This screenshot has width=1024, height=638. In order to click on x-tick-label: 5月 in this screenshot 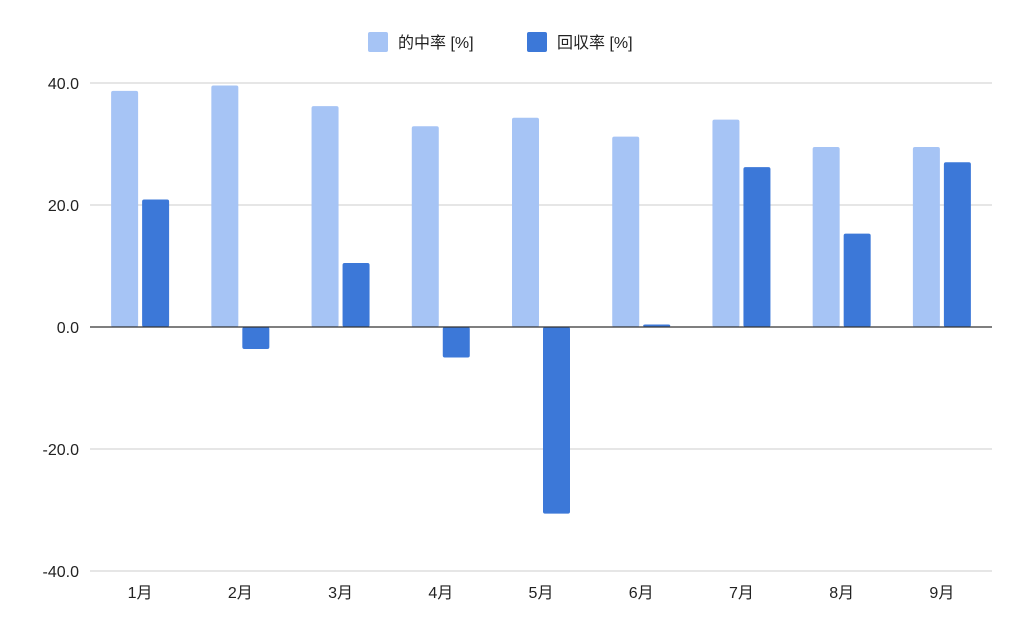, I will do `click(541, 593)`.